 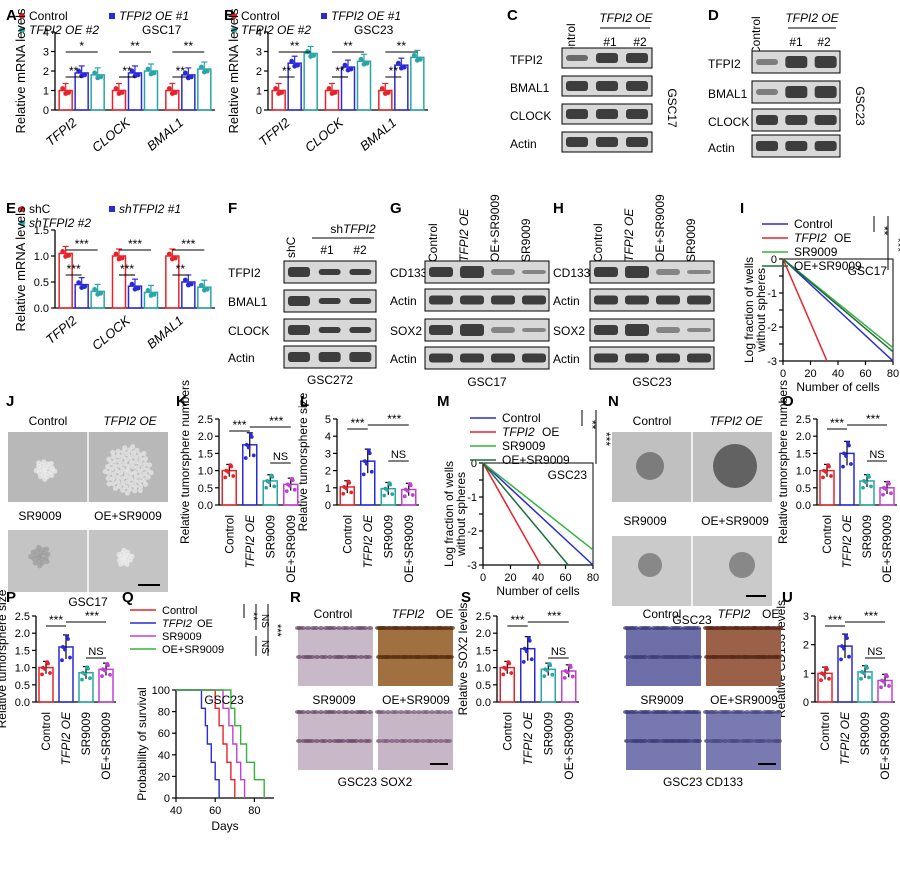 What do you see at coordinates (220, 743) in the screenshot?
I see `survival-curve` at bounding box center [220, 743].